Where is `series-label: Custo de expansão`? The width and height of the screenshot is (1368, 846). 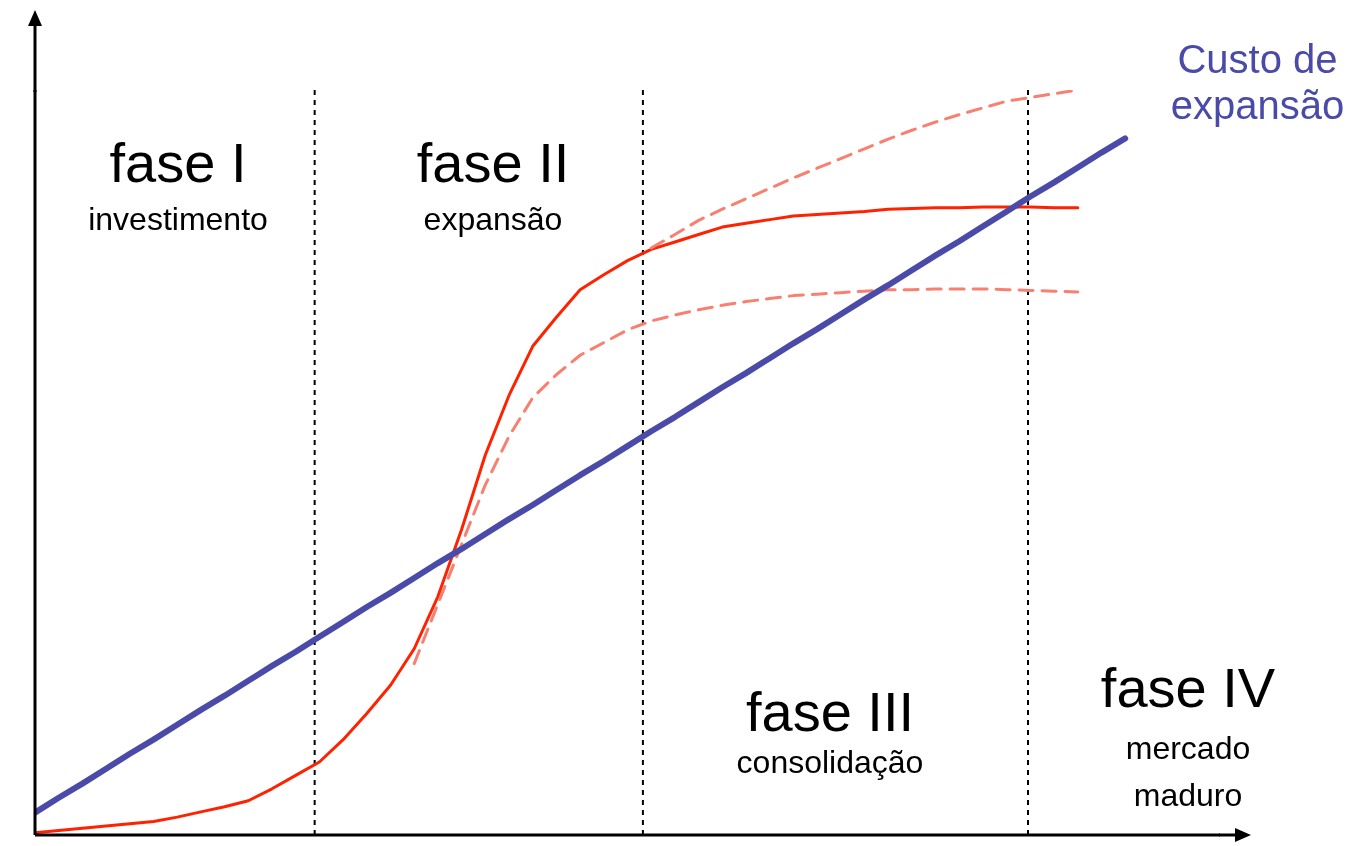 series-label: Custo de expansão is located at coordinates (1257, 82).